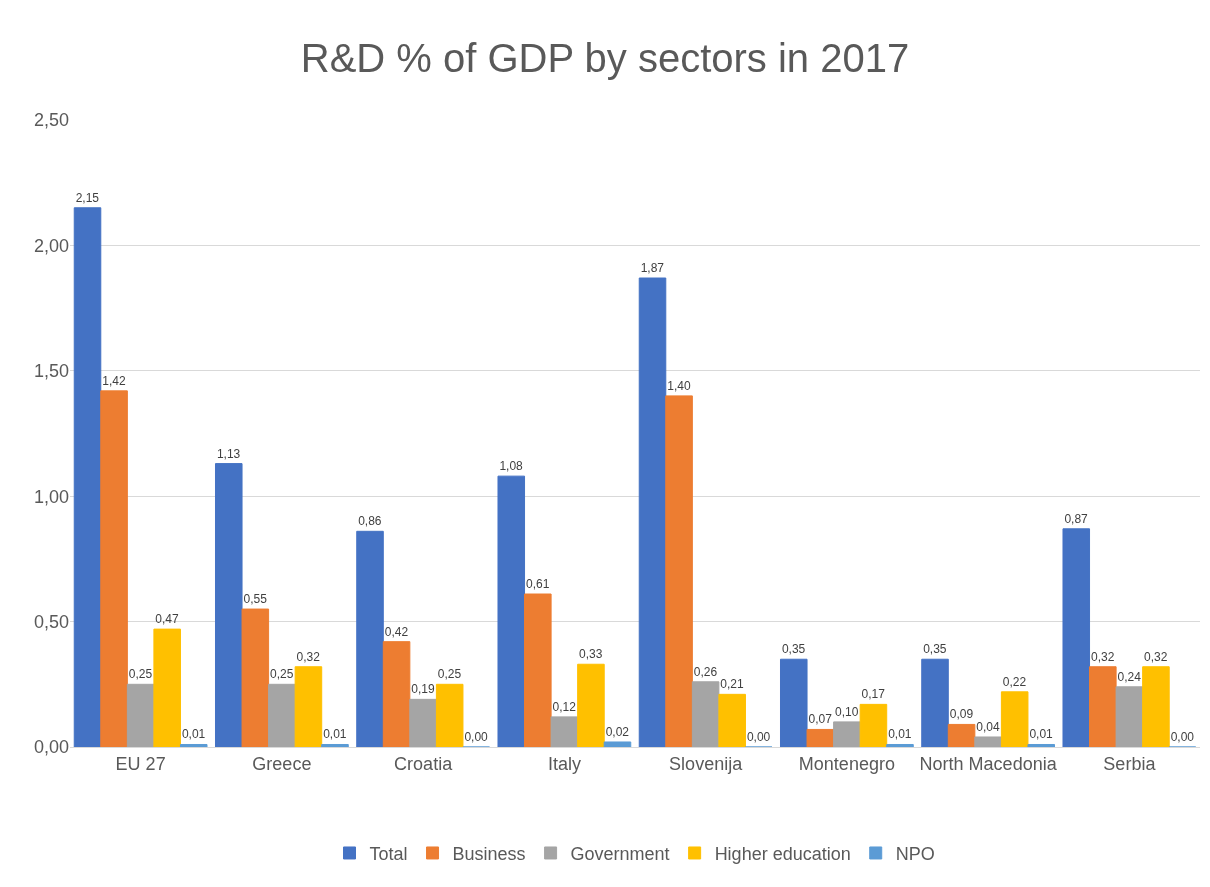 This screenshot has height=887, width=1210. I want to click on x-tick-label: Serbia, so click(1130, 763).